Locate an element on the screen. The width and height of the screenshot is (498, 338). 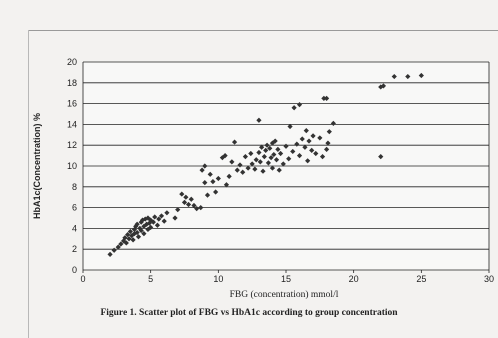
x-axis-title: FBG (concentration) mmol/l is located at coordinates (284, 294).